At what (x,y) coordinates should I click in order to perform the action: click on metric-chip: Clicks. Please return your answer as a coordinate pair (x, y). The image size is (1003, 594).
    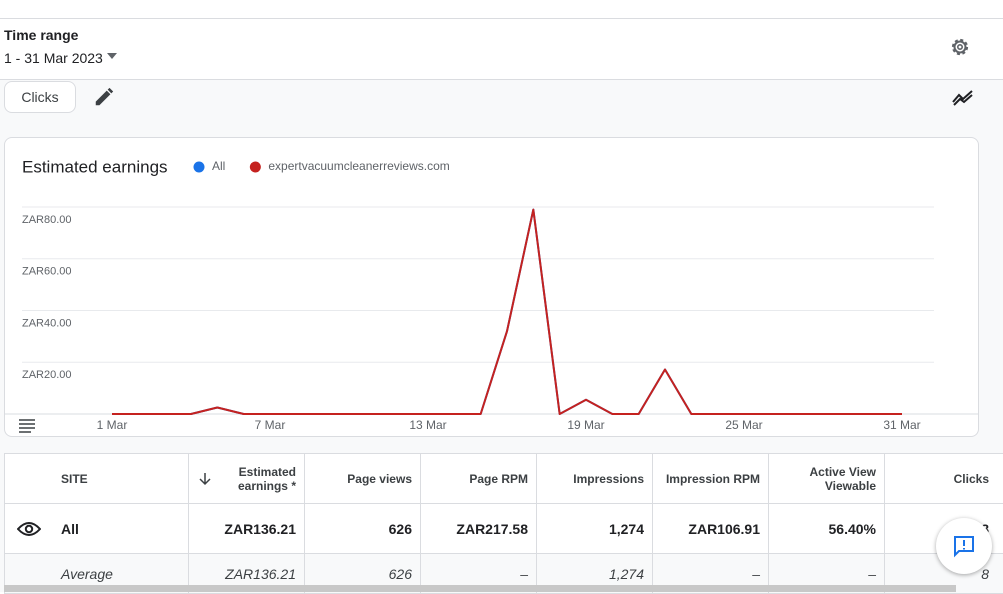
    Looking at the image, I should click on (40, 97).